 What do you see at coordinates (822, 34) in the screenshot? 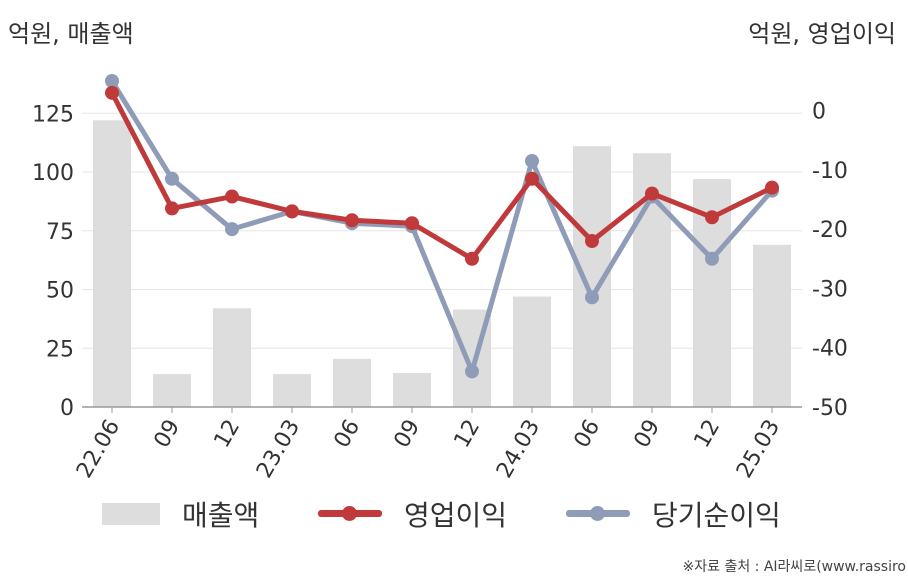
I see `right-axis-unit: 억원, 영업이익` at bounding box center [822, 34].